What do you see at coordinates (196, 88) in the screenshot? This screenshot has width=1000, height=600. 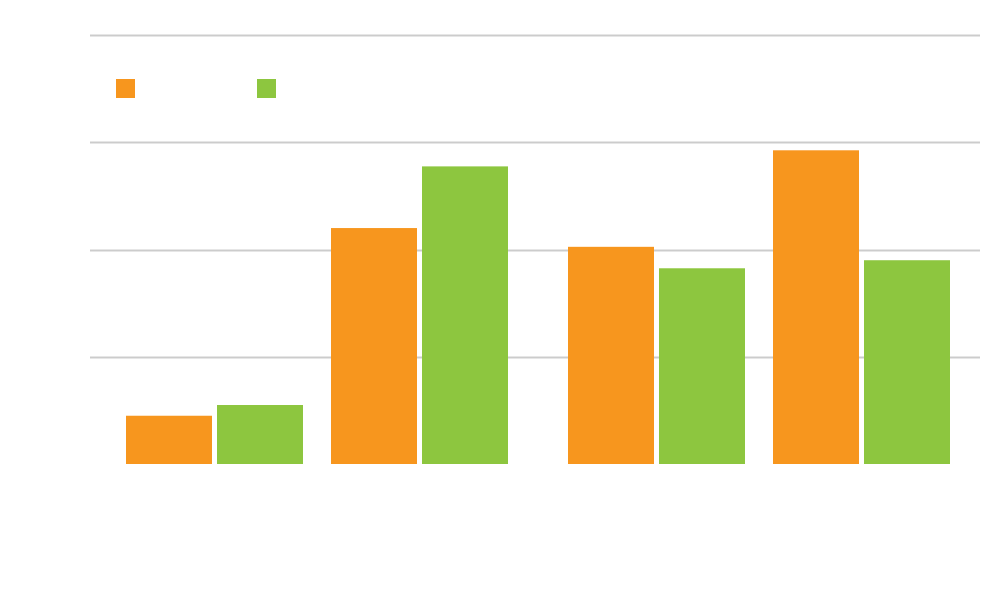 I see `legend` at bounding box center [196, 88].